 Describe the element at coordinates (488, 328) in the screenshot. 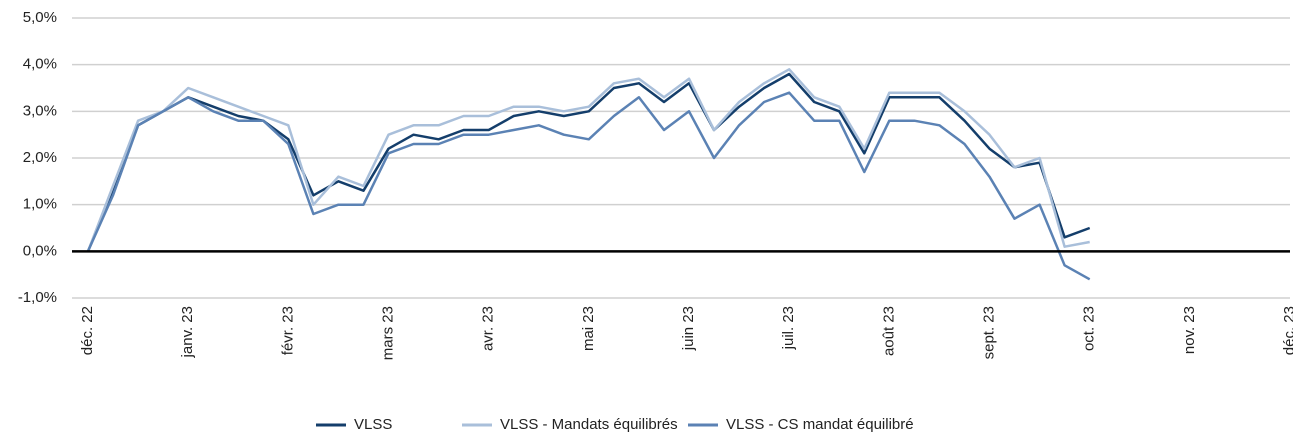

I see `x-tick-label: avr. 23` at that location.